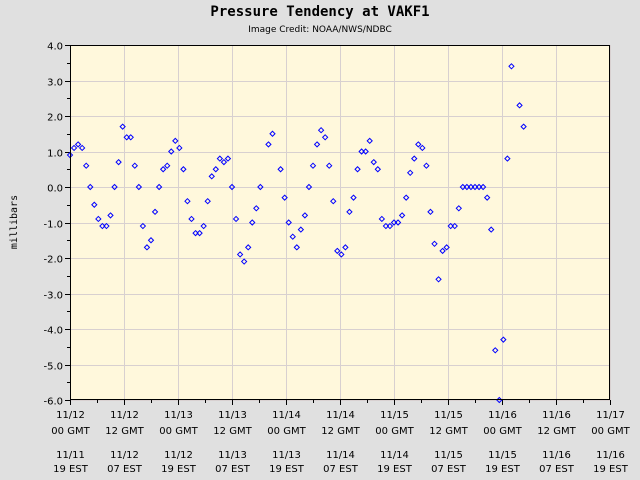  What do you see at coordinates (53, 260) in the screenshot?
I see `y-tick-label: -2.0` at bounding box center [53, 260].